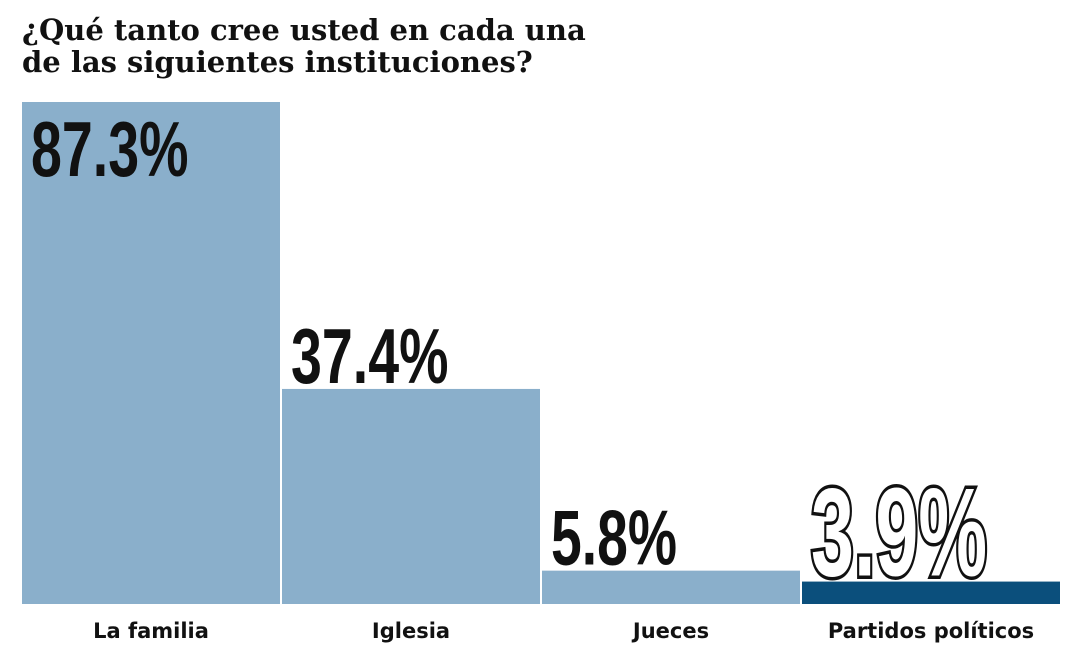 The width and height of the screenshot is (1081, 666). Describe the element at coordinates (670, 631) in the screenshot. I see `x-tick-label: Jueces` at that location.